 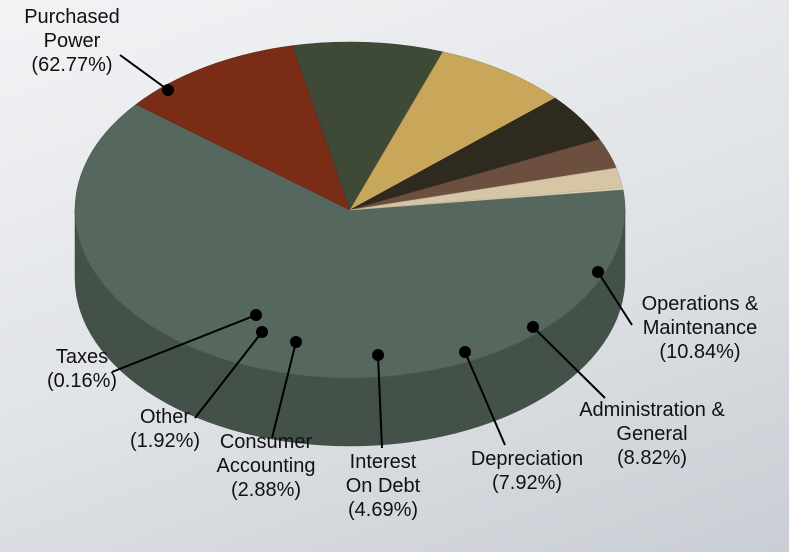 I want to click on value-label: (0.16%), so click(x=82, y=381).